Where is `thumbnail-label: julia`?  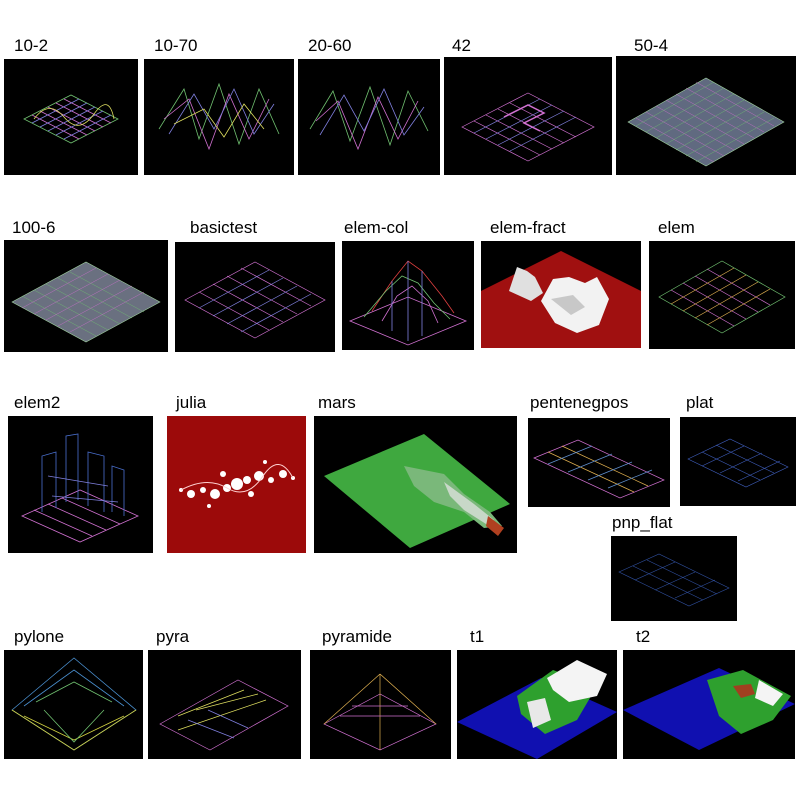 thumbnail-label: julia is located at coordinates (191, 403).